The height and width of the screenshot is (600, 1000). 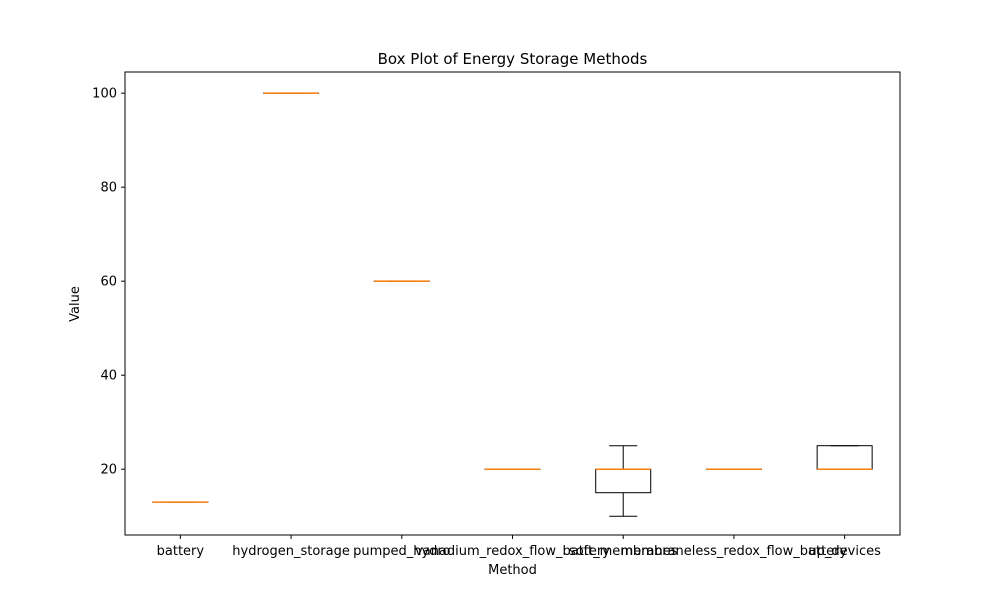 What do you see at coordinates (844, 457) in the screenshot?
I see `box-up_devices` at bounding box center [844, 457].